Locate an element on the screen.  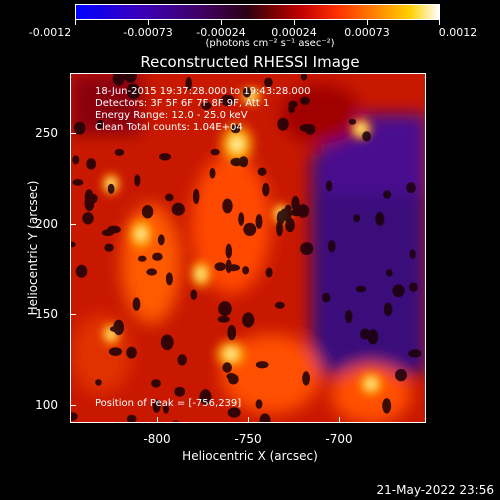
colorbar-tick-label: 0.00024 is located at coordinates (294, 32).